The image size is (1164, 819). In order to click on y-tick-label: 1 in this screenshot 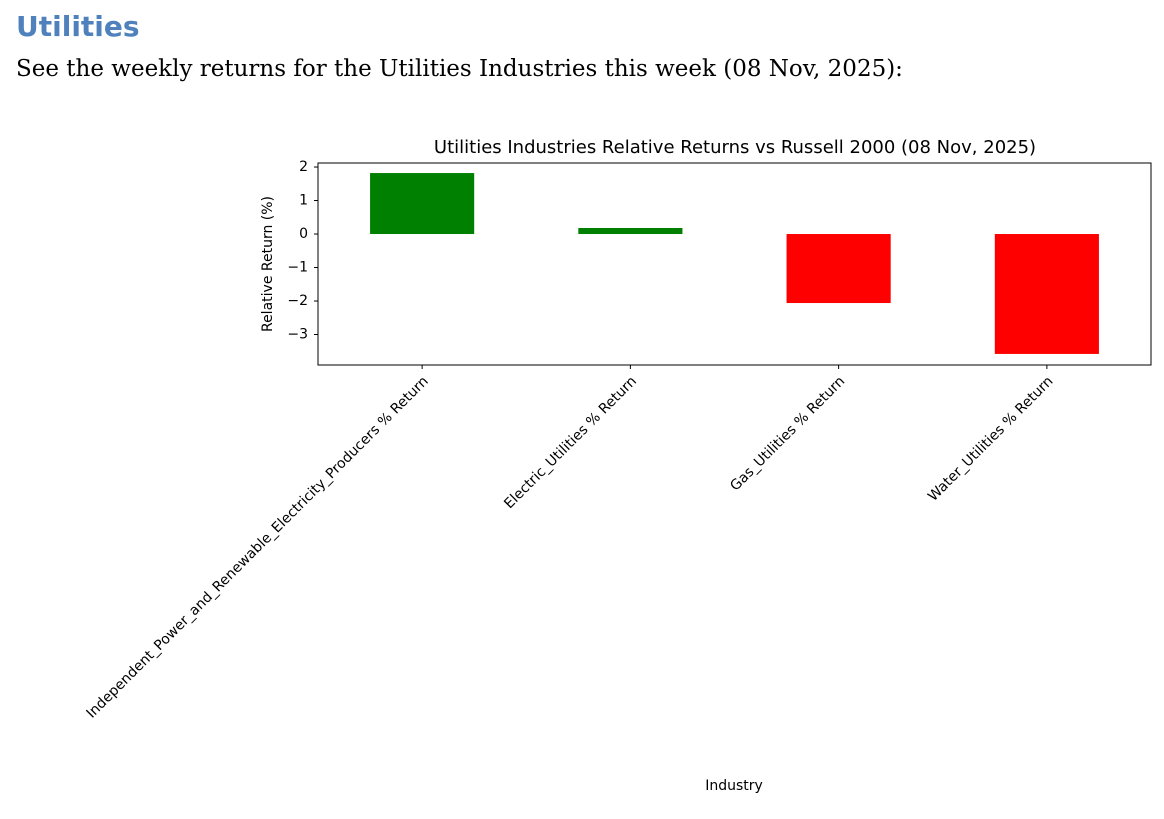, I will do `click(303, 201)`.